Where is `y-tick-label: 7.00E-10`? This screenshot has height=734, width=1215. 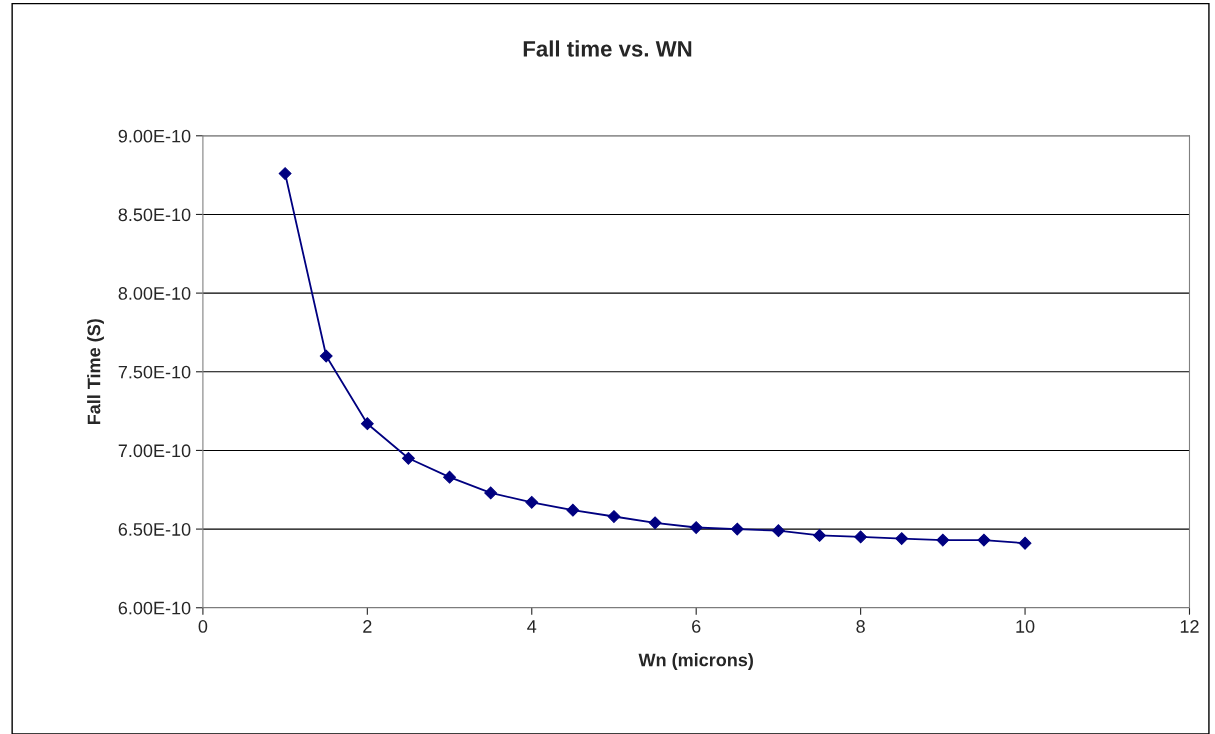
y-tick-label: 7.00E-10 is located at coordinates (154, 451).